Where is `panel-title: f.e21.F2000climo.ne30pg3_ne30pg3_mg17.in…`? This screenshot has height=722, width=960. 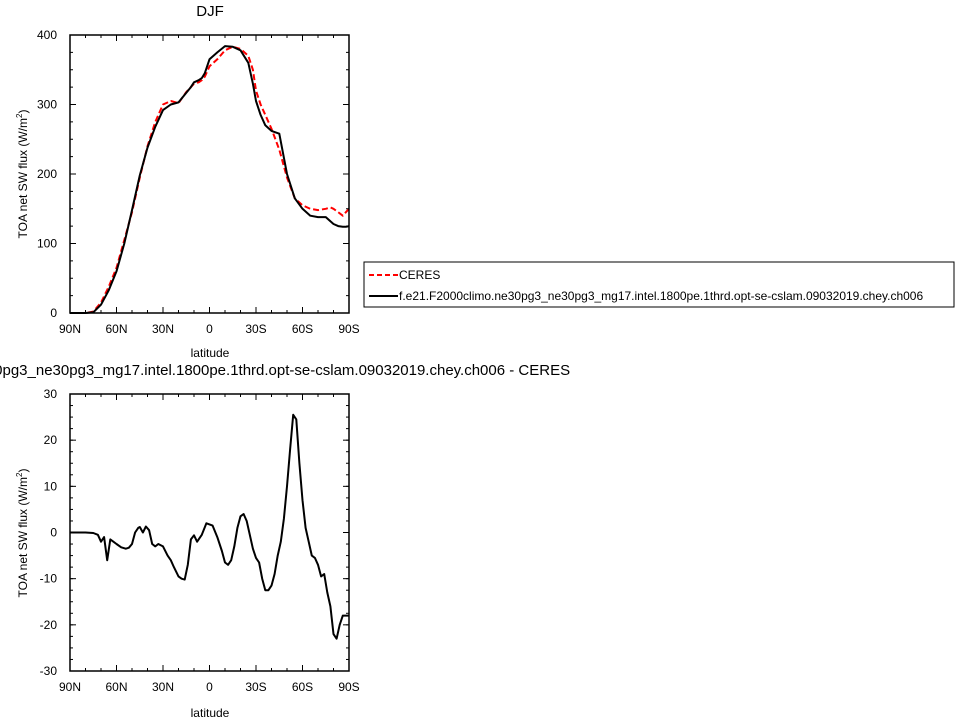 panel-title: f.e21.F2000climo.ne30pg3_ne30pg3_mg17.in… is located at coordinates (285, 370).